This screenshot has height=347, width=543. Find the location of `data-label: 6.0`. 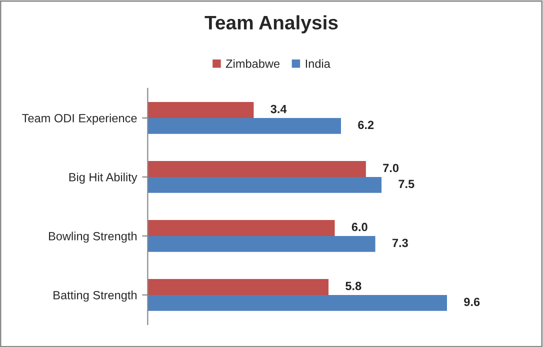

data-label: 6.0 is located at coordinates (360, 227).